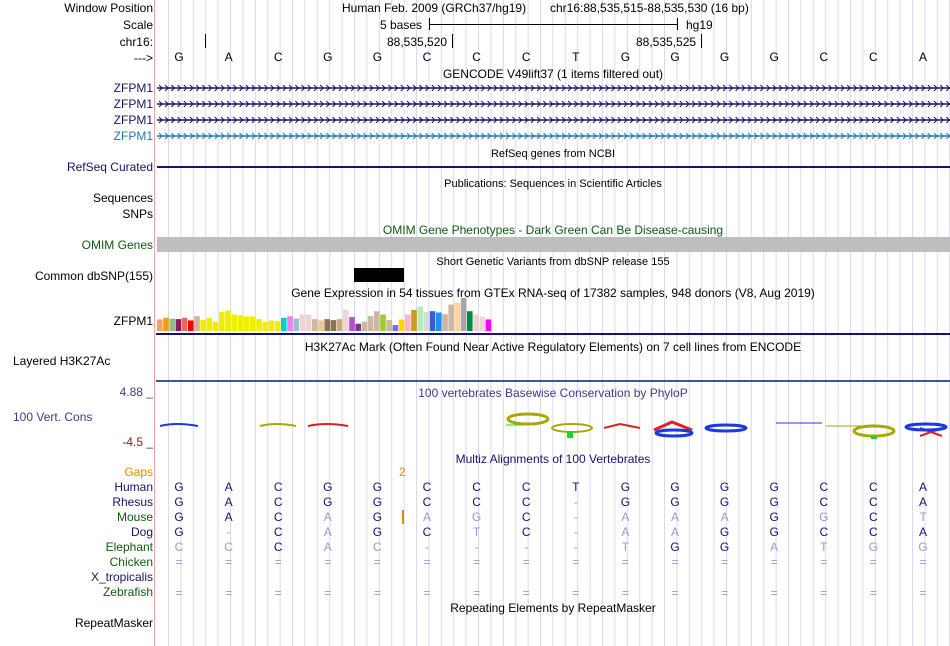  I want to click on publications-label-sequences: Sequences, so click(122, 198).